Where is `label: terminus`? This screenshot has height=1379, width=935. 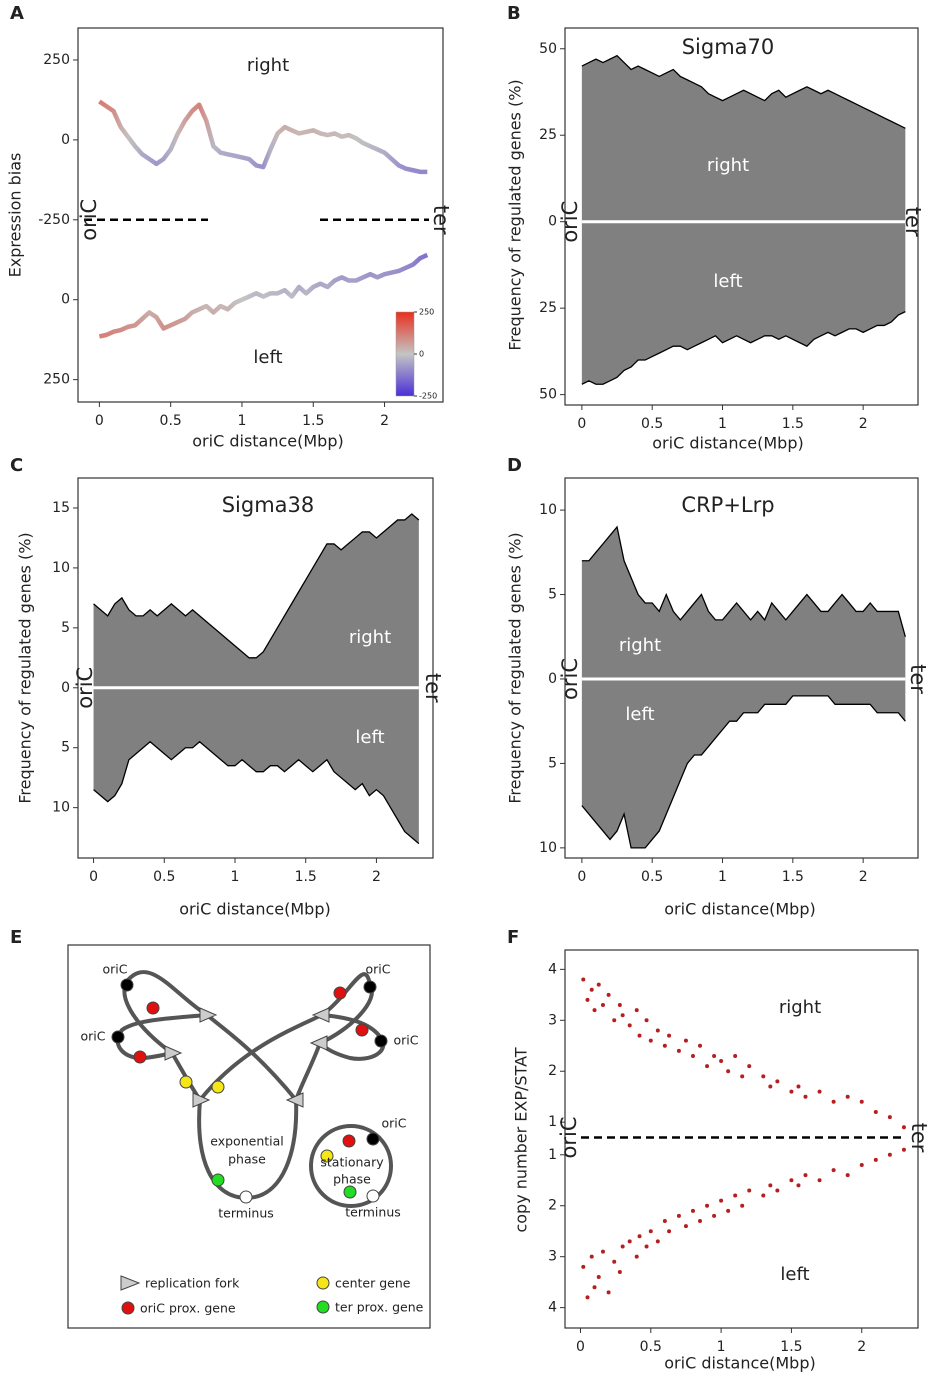
label: terminus is located at coordinates (246, 1213).